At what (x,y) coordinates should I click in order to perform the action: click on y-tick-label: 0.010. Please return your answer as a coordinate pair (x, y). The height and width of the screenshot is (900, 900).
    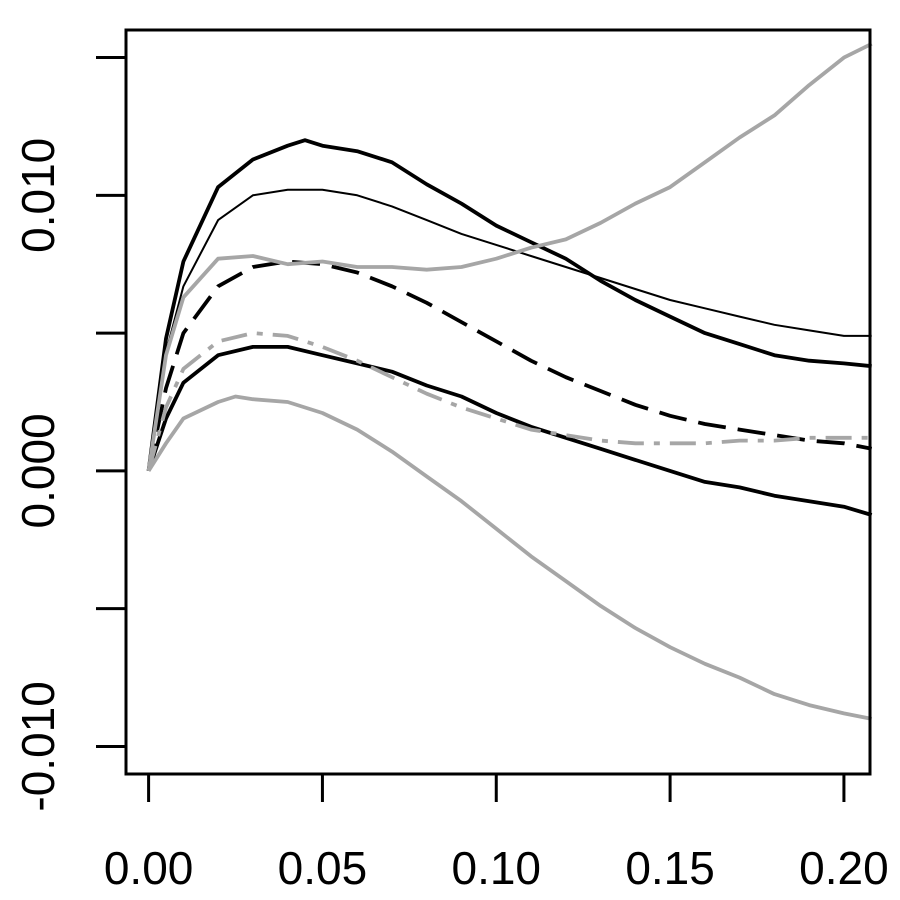
    Looking at the image, I should click on (38, 195).